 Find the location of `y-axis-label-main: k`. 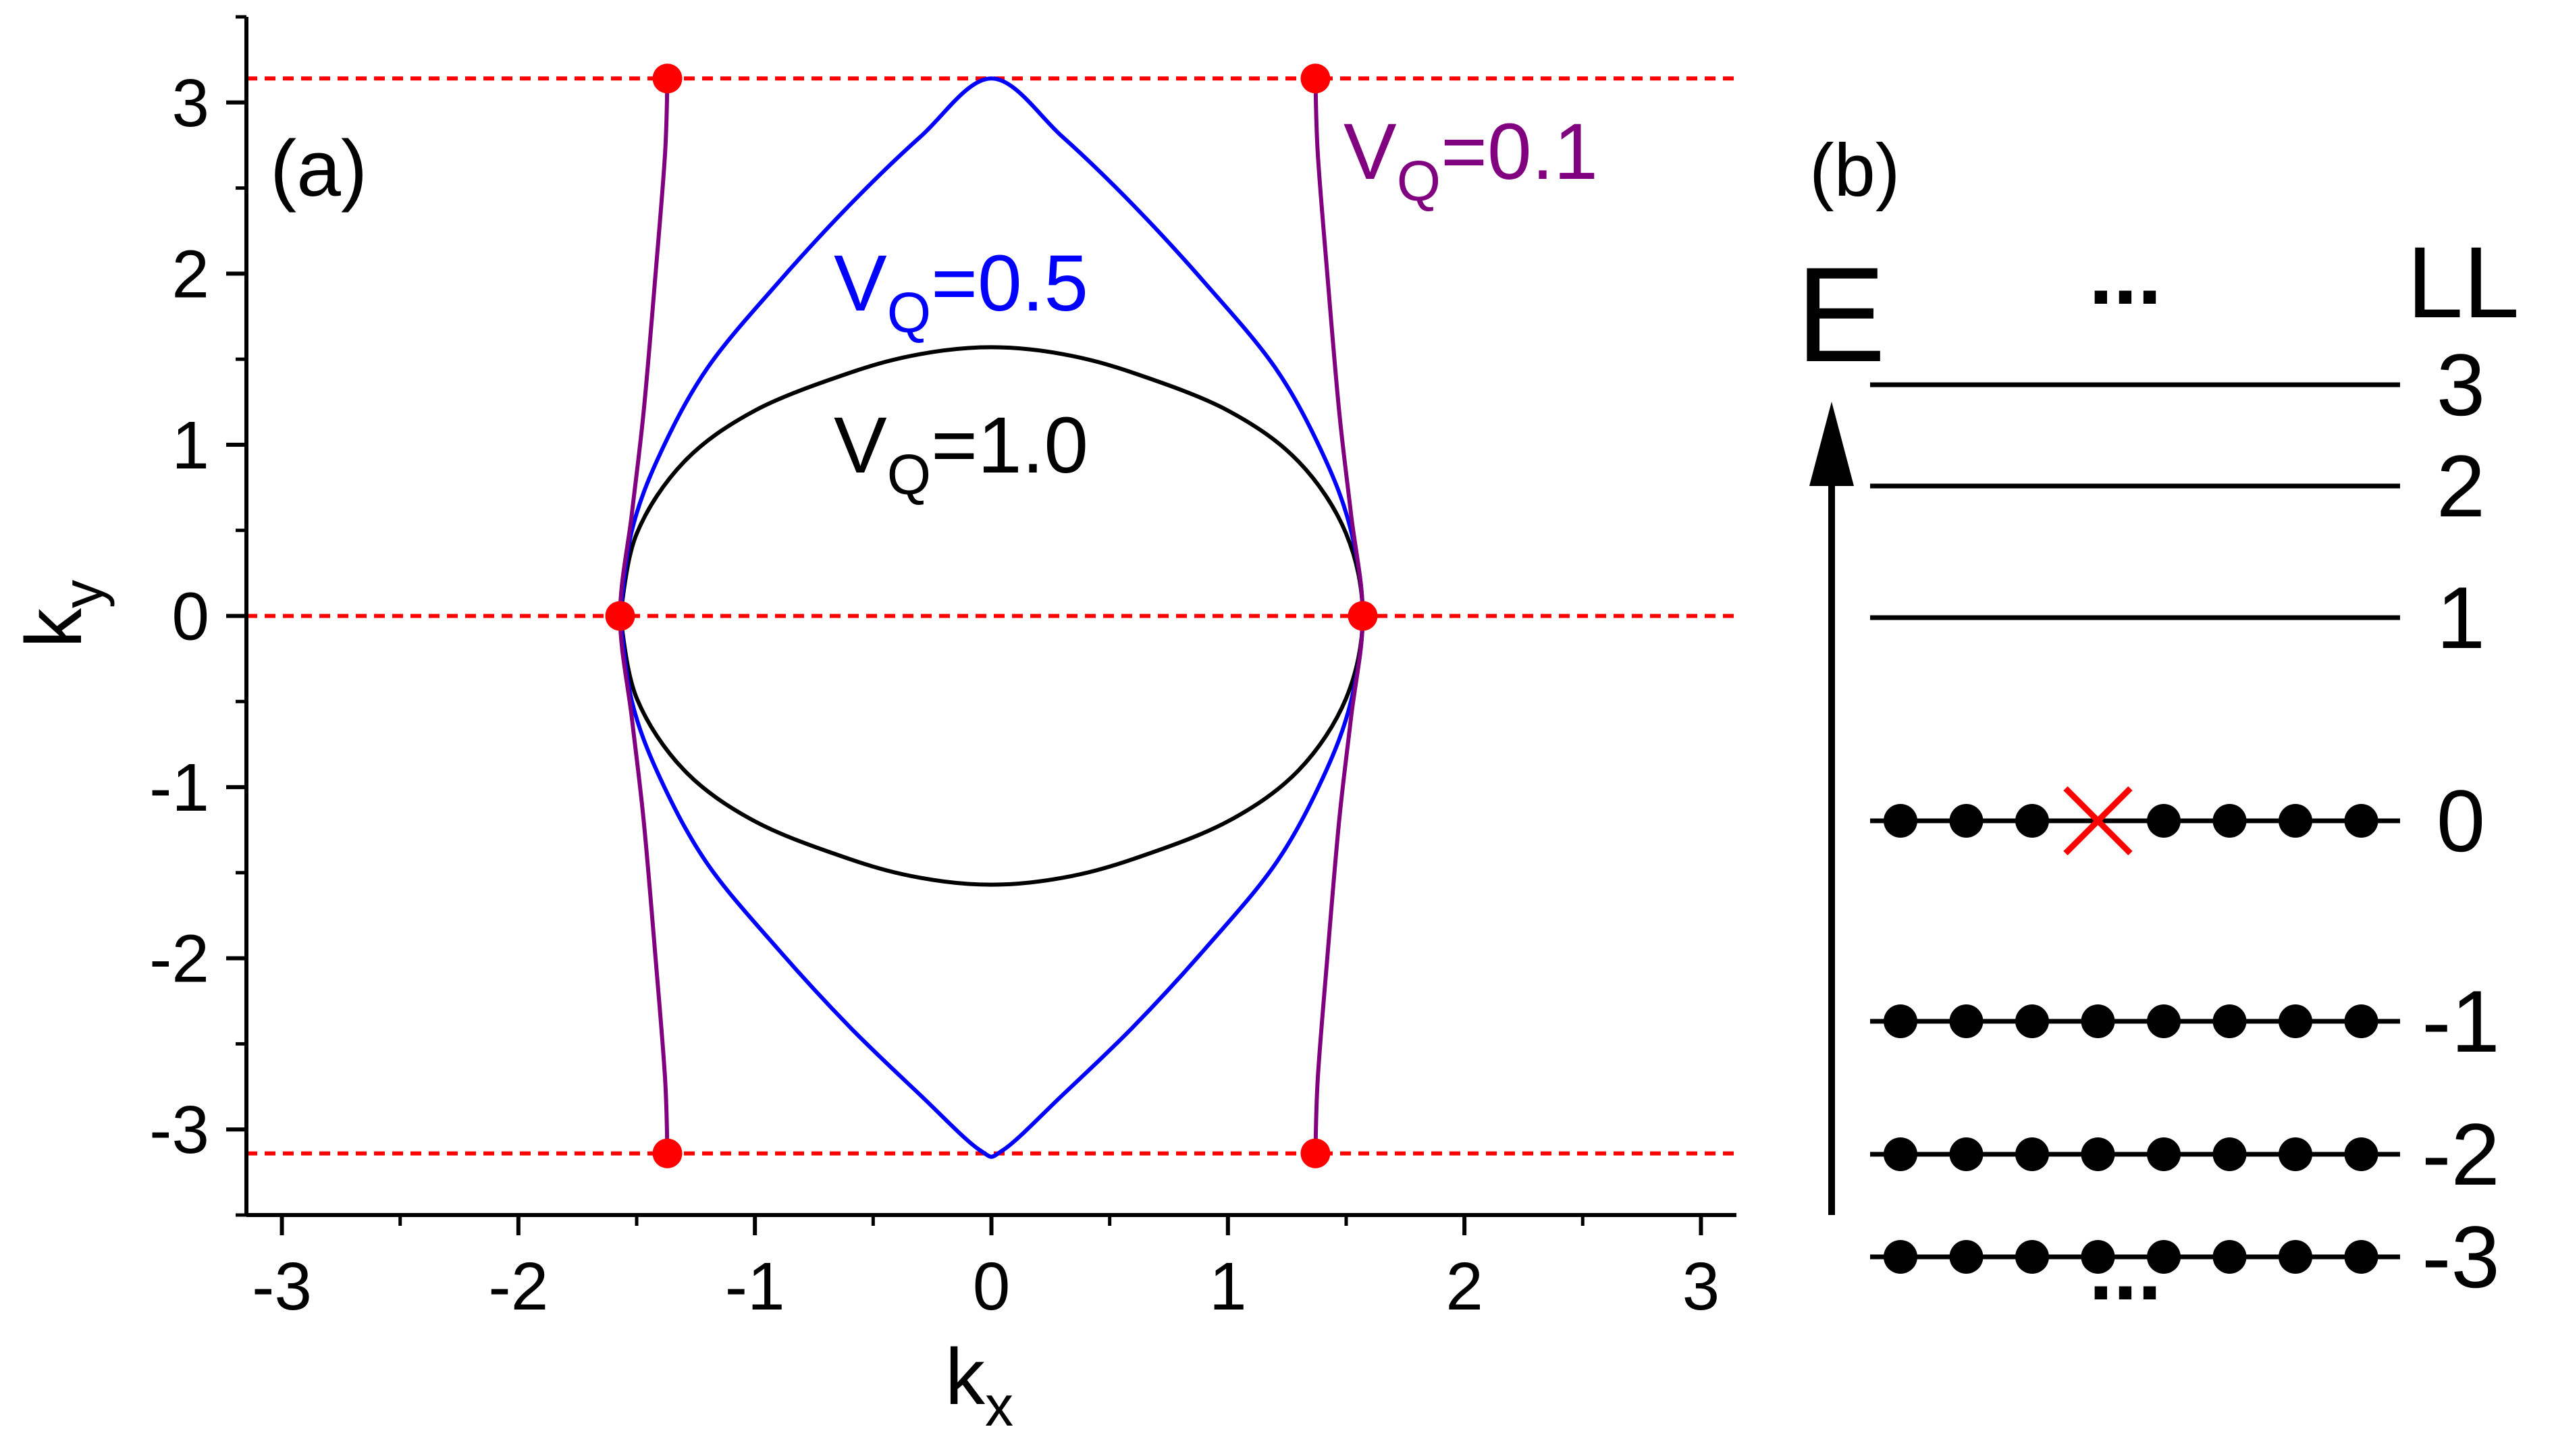

y-axis-label-main: k is located at coordinates (54, 628).